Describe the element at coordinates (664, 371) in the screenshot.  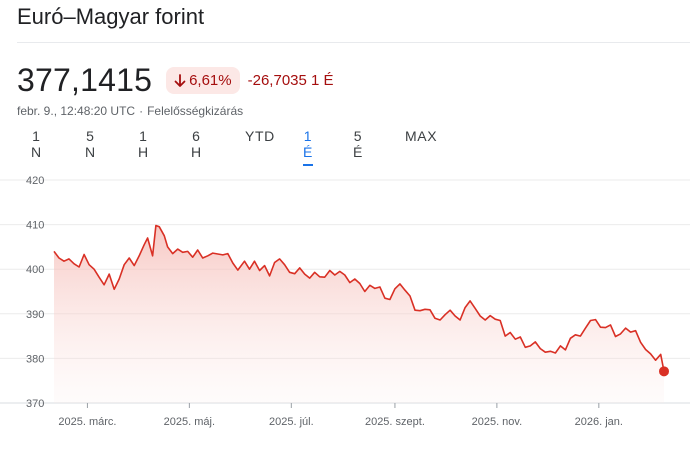
I see `current-point-marker` at that location.